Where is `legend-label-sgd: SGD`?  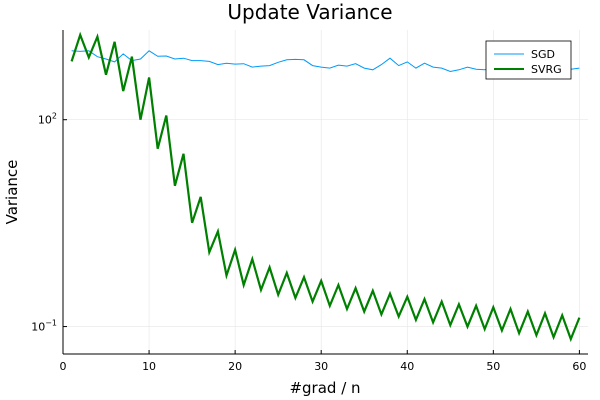
legend-label-sgd: SGD is located at coordinates (543, 54).